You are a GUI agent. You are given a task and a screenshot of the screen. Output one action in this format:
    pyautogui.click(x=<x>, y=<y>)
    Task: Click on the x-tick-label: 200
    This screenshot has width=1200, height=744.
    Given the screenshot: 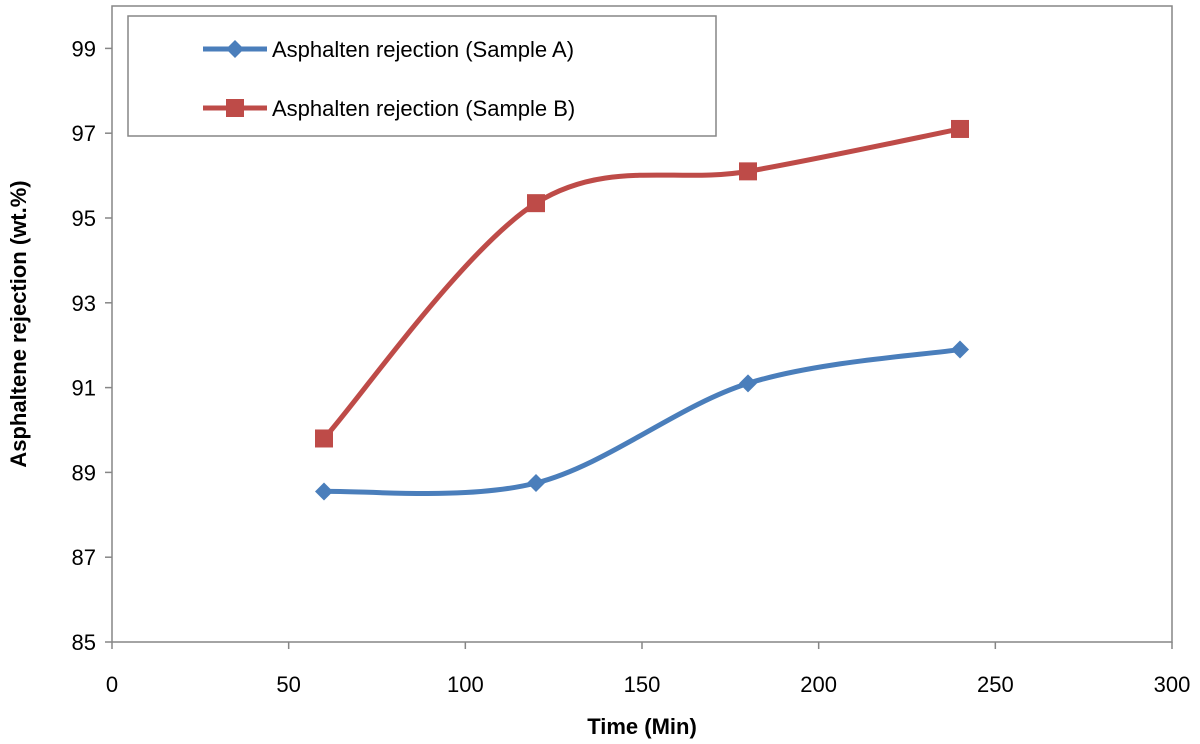 What is the action you would take?
    pyautogui.click(x=818, y=684)
    